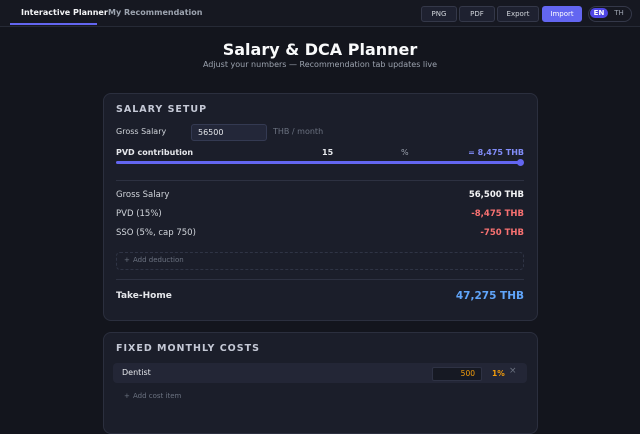 This screenshot has height=434, width=640. I want to click on row-value: 56,500 THB, so click(496, 195).